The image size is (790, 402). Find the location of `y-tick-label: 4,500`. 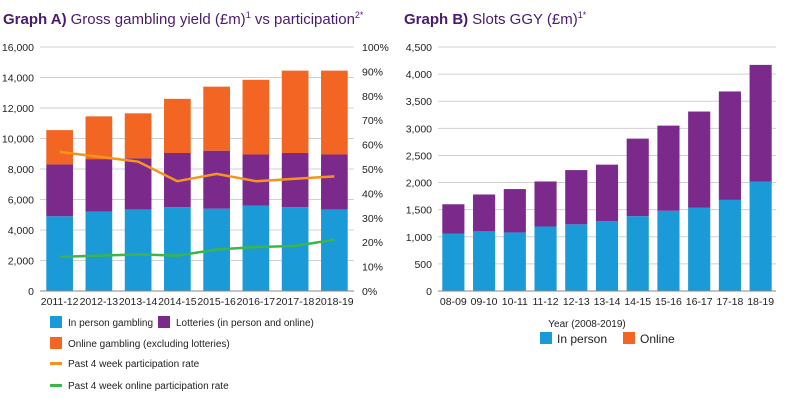

y-tick-label: 4,500 is located at coordinates (419, 48).